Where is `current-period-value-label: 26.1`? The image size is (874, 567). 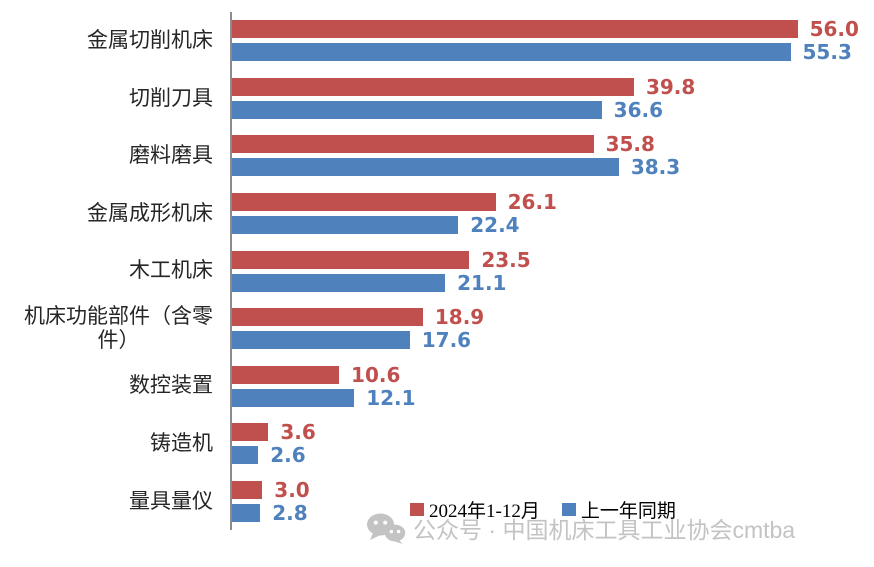 current-period-value-label: 26.1 is located at coordinates (532, 201).